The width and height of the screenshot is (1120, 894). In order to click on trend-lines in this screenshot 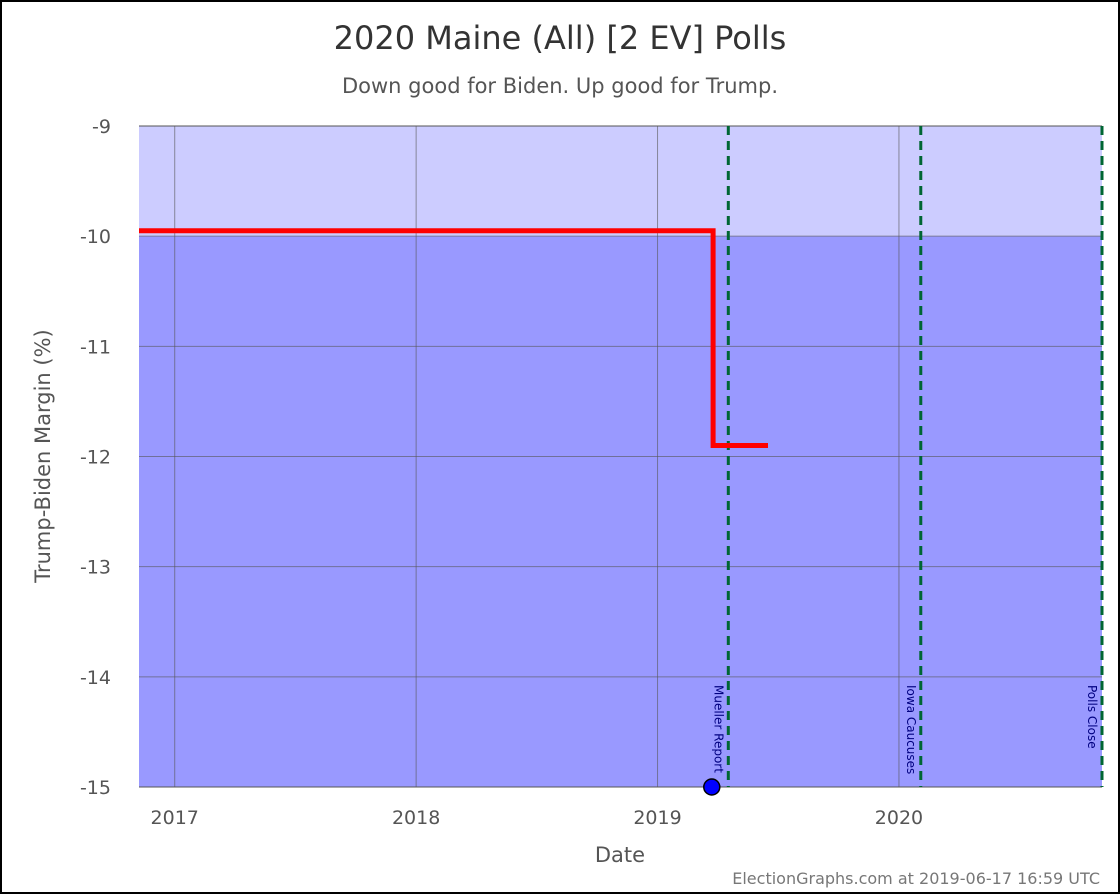, I will do `click(453, 338)`.